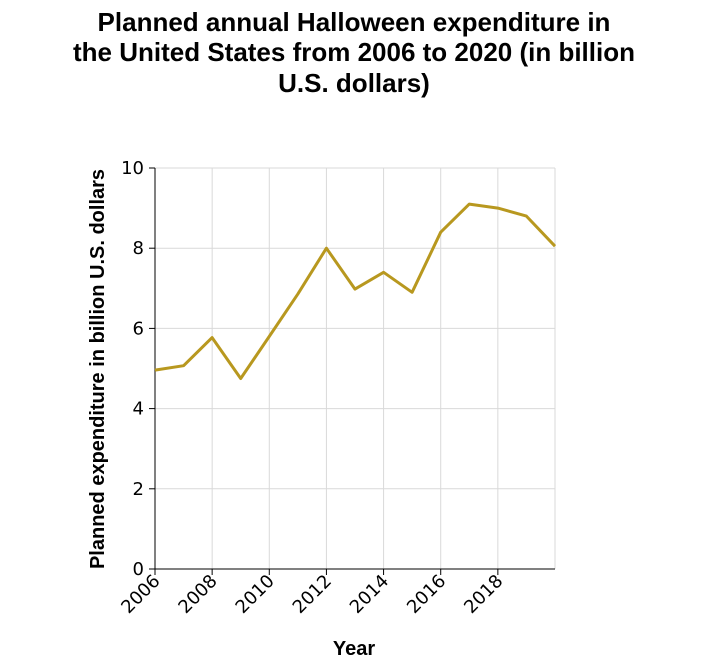 The width and height of the screenshot is (708, 670). Describe the element at coordinates (138, 489) in the screenshot. I see `y-tick-label-1: 2` at that location.